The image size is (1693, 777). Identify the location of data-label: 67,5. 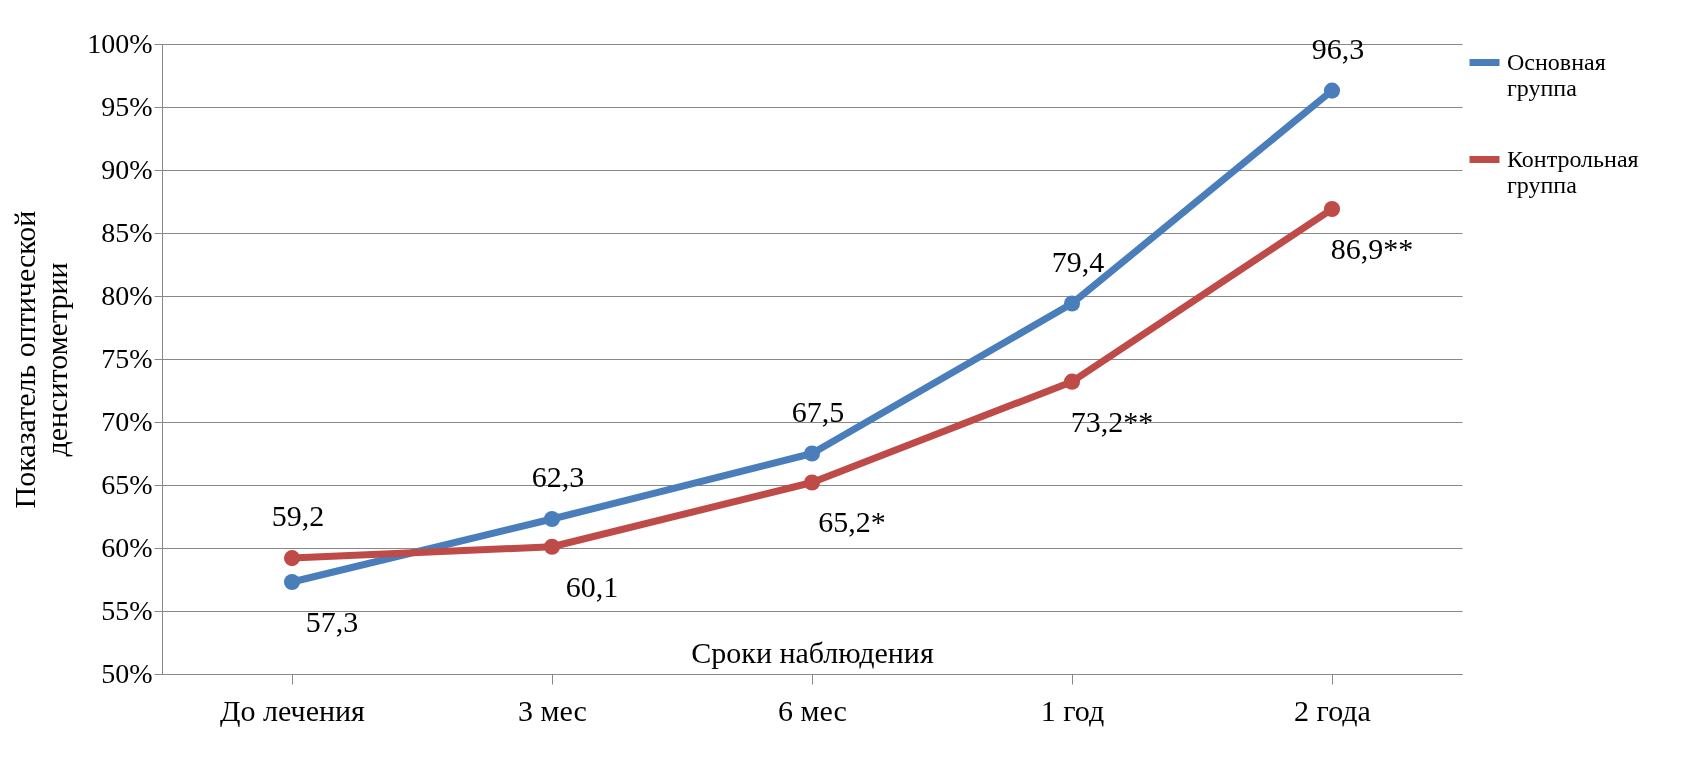
(818, 411).